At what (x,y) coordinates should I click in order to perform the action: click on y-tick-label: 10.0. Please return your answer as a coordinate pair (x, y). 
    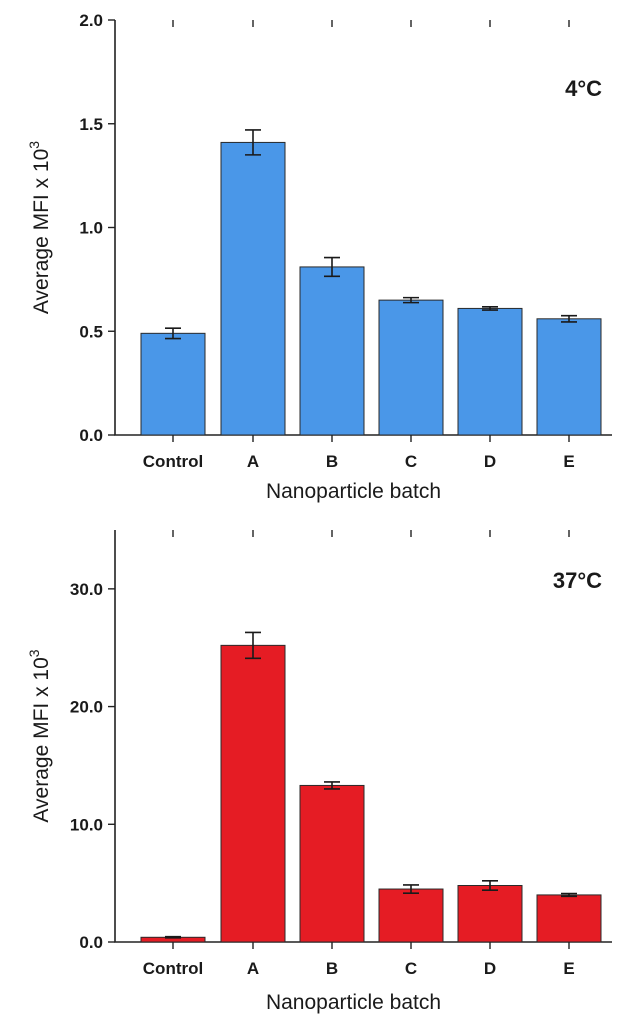
    Looking at the image, I should click on (86, 824).